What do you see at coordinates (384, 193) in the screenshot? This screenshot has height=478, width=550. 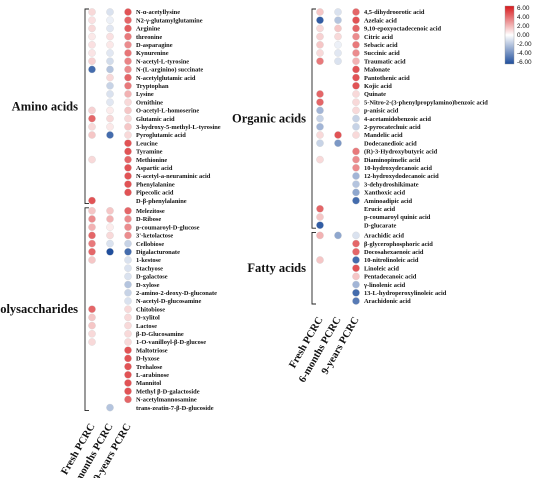 I see `row-label: Xanthoxic acid` at bounding box center [384, 193].